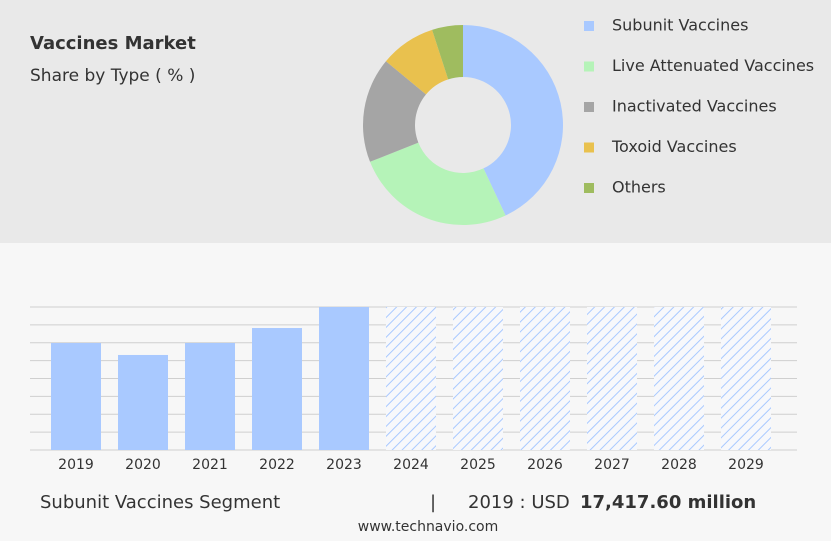 The height and width of the screenshot is (541, 831). I want to click on segment-label: Subunit Vaccines Segment, so click(160, 502).